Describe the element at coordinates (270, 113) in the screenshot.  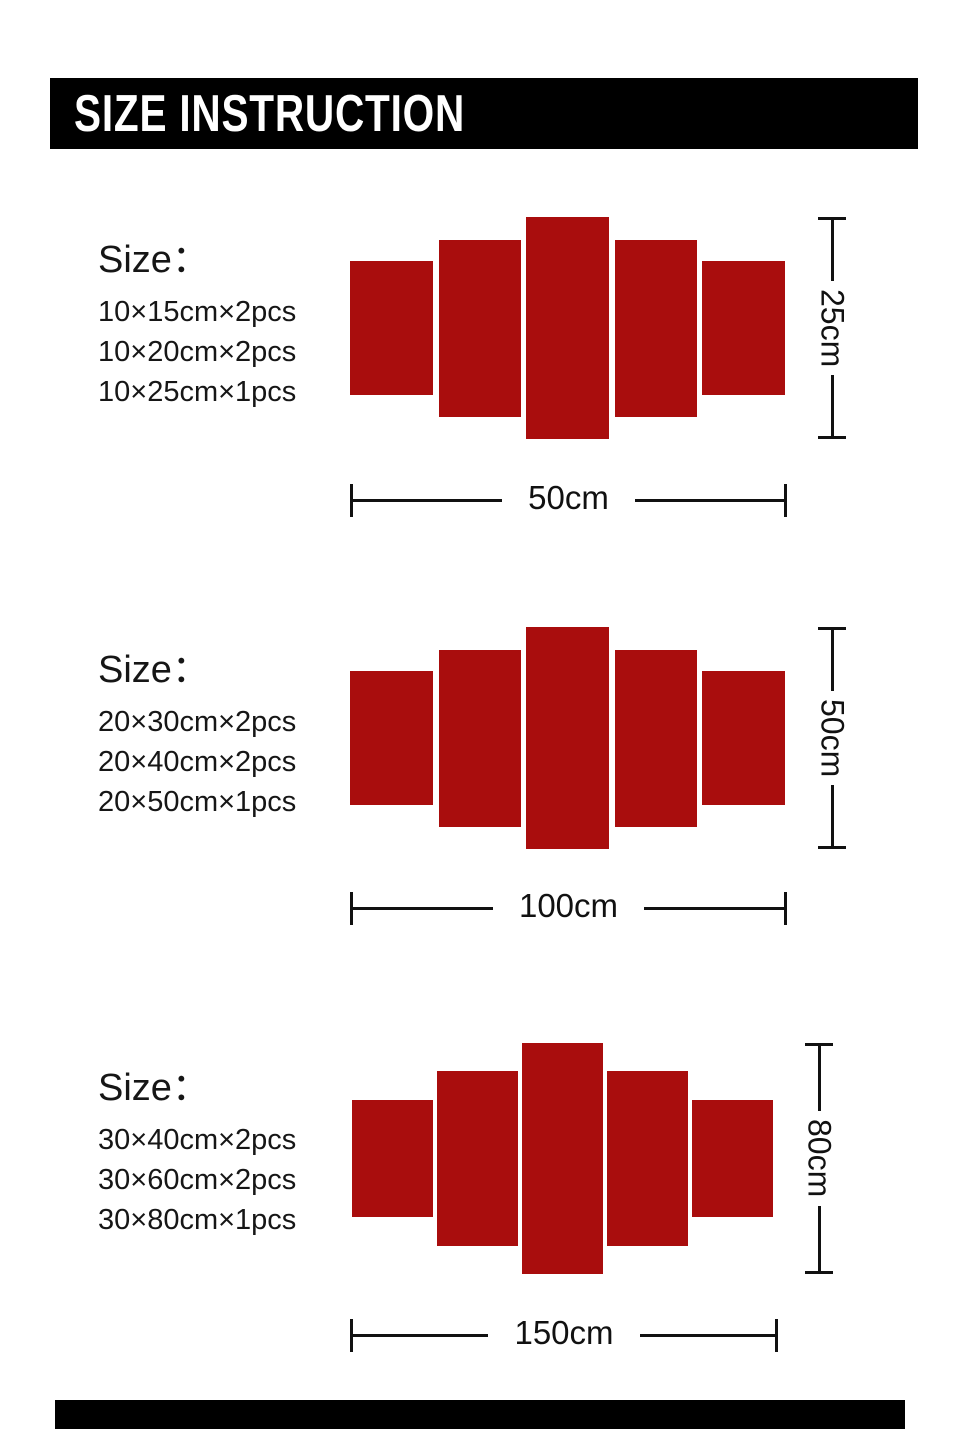
I see `page-title: SIZE INSTRUCTION` at that location.